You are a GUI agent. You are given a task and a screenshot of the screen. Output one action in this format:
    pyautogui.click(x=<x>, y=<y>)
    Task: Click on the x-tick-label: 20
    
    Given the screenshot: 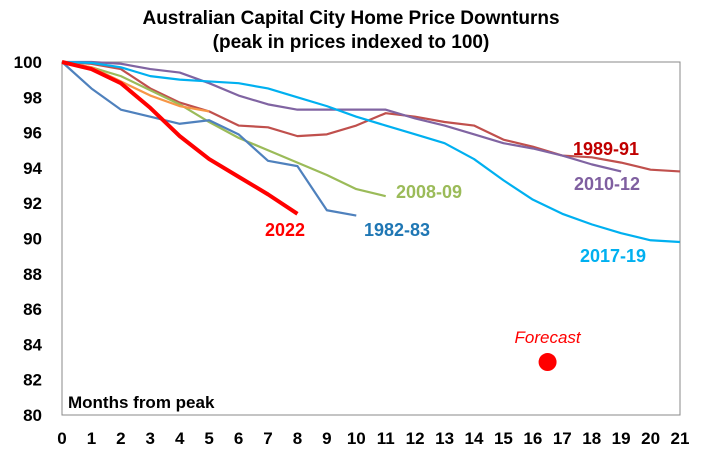 What is the action you would take?
    pyautogui.click(x=650, y=438)
    